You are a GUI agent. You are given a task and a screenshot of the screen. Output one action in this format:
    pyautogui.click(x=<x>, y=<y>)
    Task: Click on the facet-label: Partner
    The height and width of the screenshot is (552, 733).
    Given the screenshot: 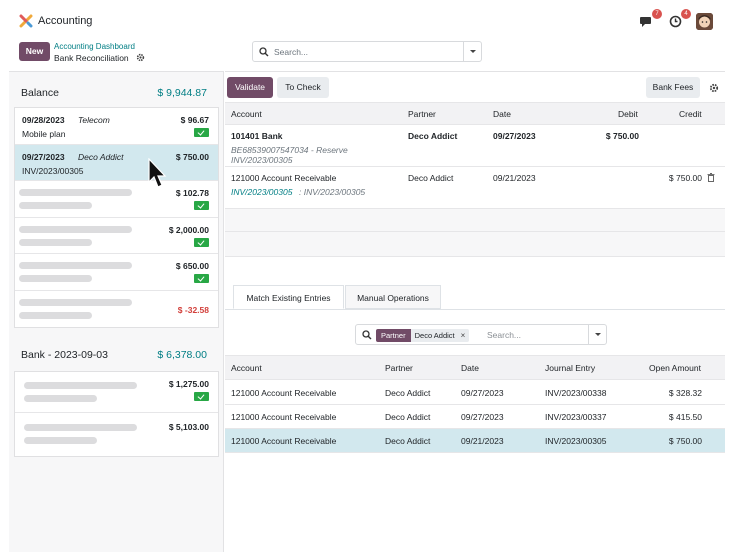 What is the action you would take?
    pyautogui.click(x=393, y=335)
    